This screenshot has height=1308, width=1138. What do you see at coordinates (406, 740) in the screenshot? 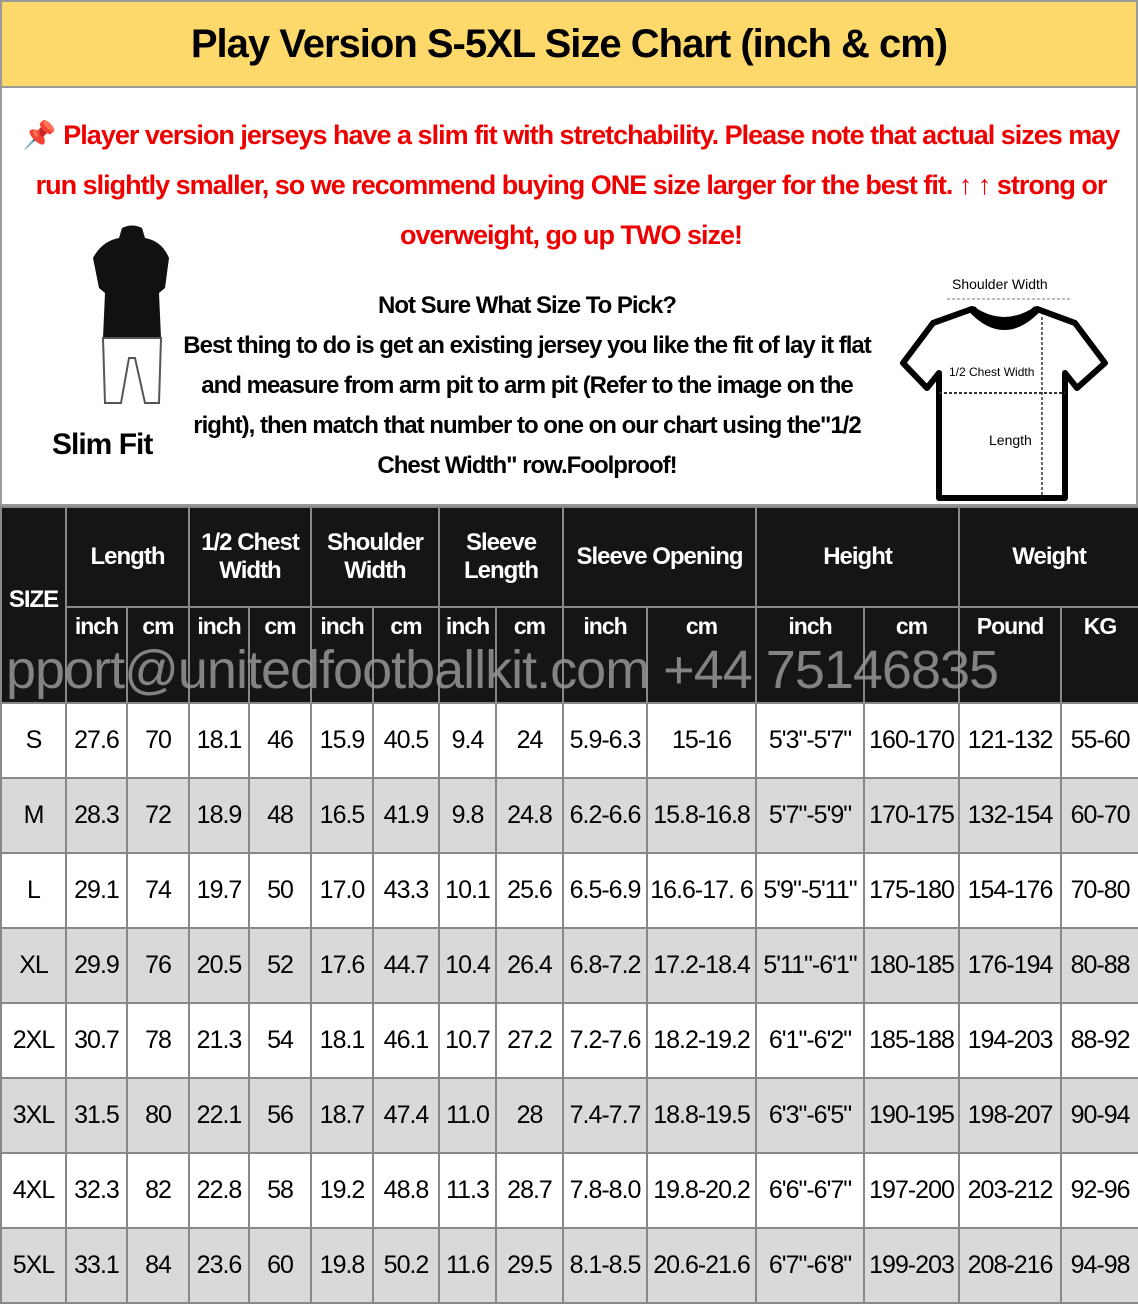
I see `table-cell: 40.5` at bounding box center [406, 740].